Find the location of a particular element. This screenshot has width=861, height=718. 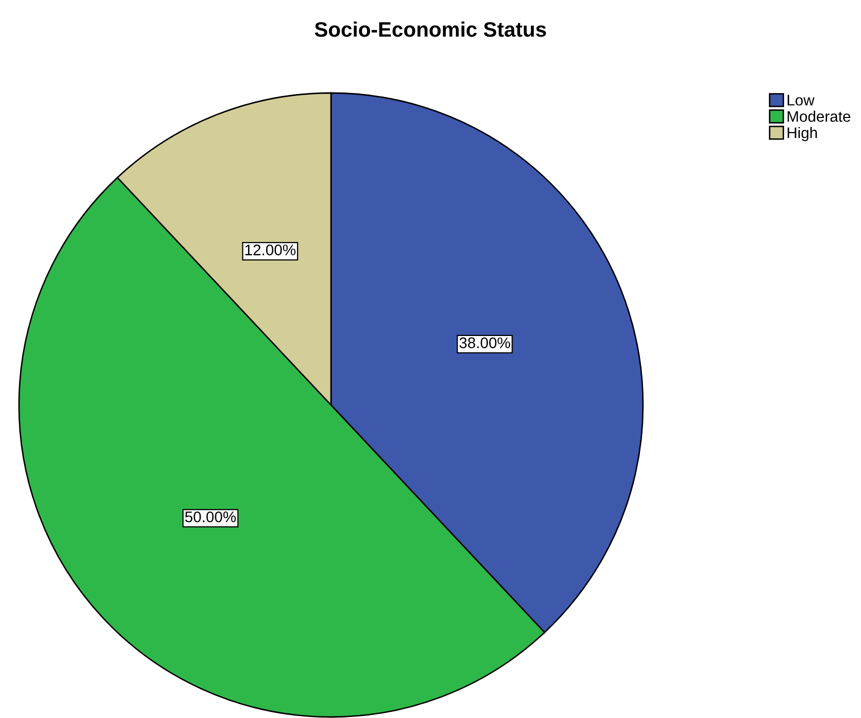

data-label: 50.00% is located at coordinates (210, 516).